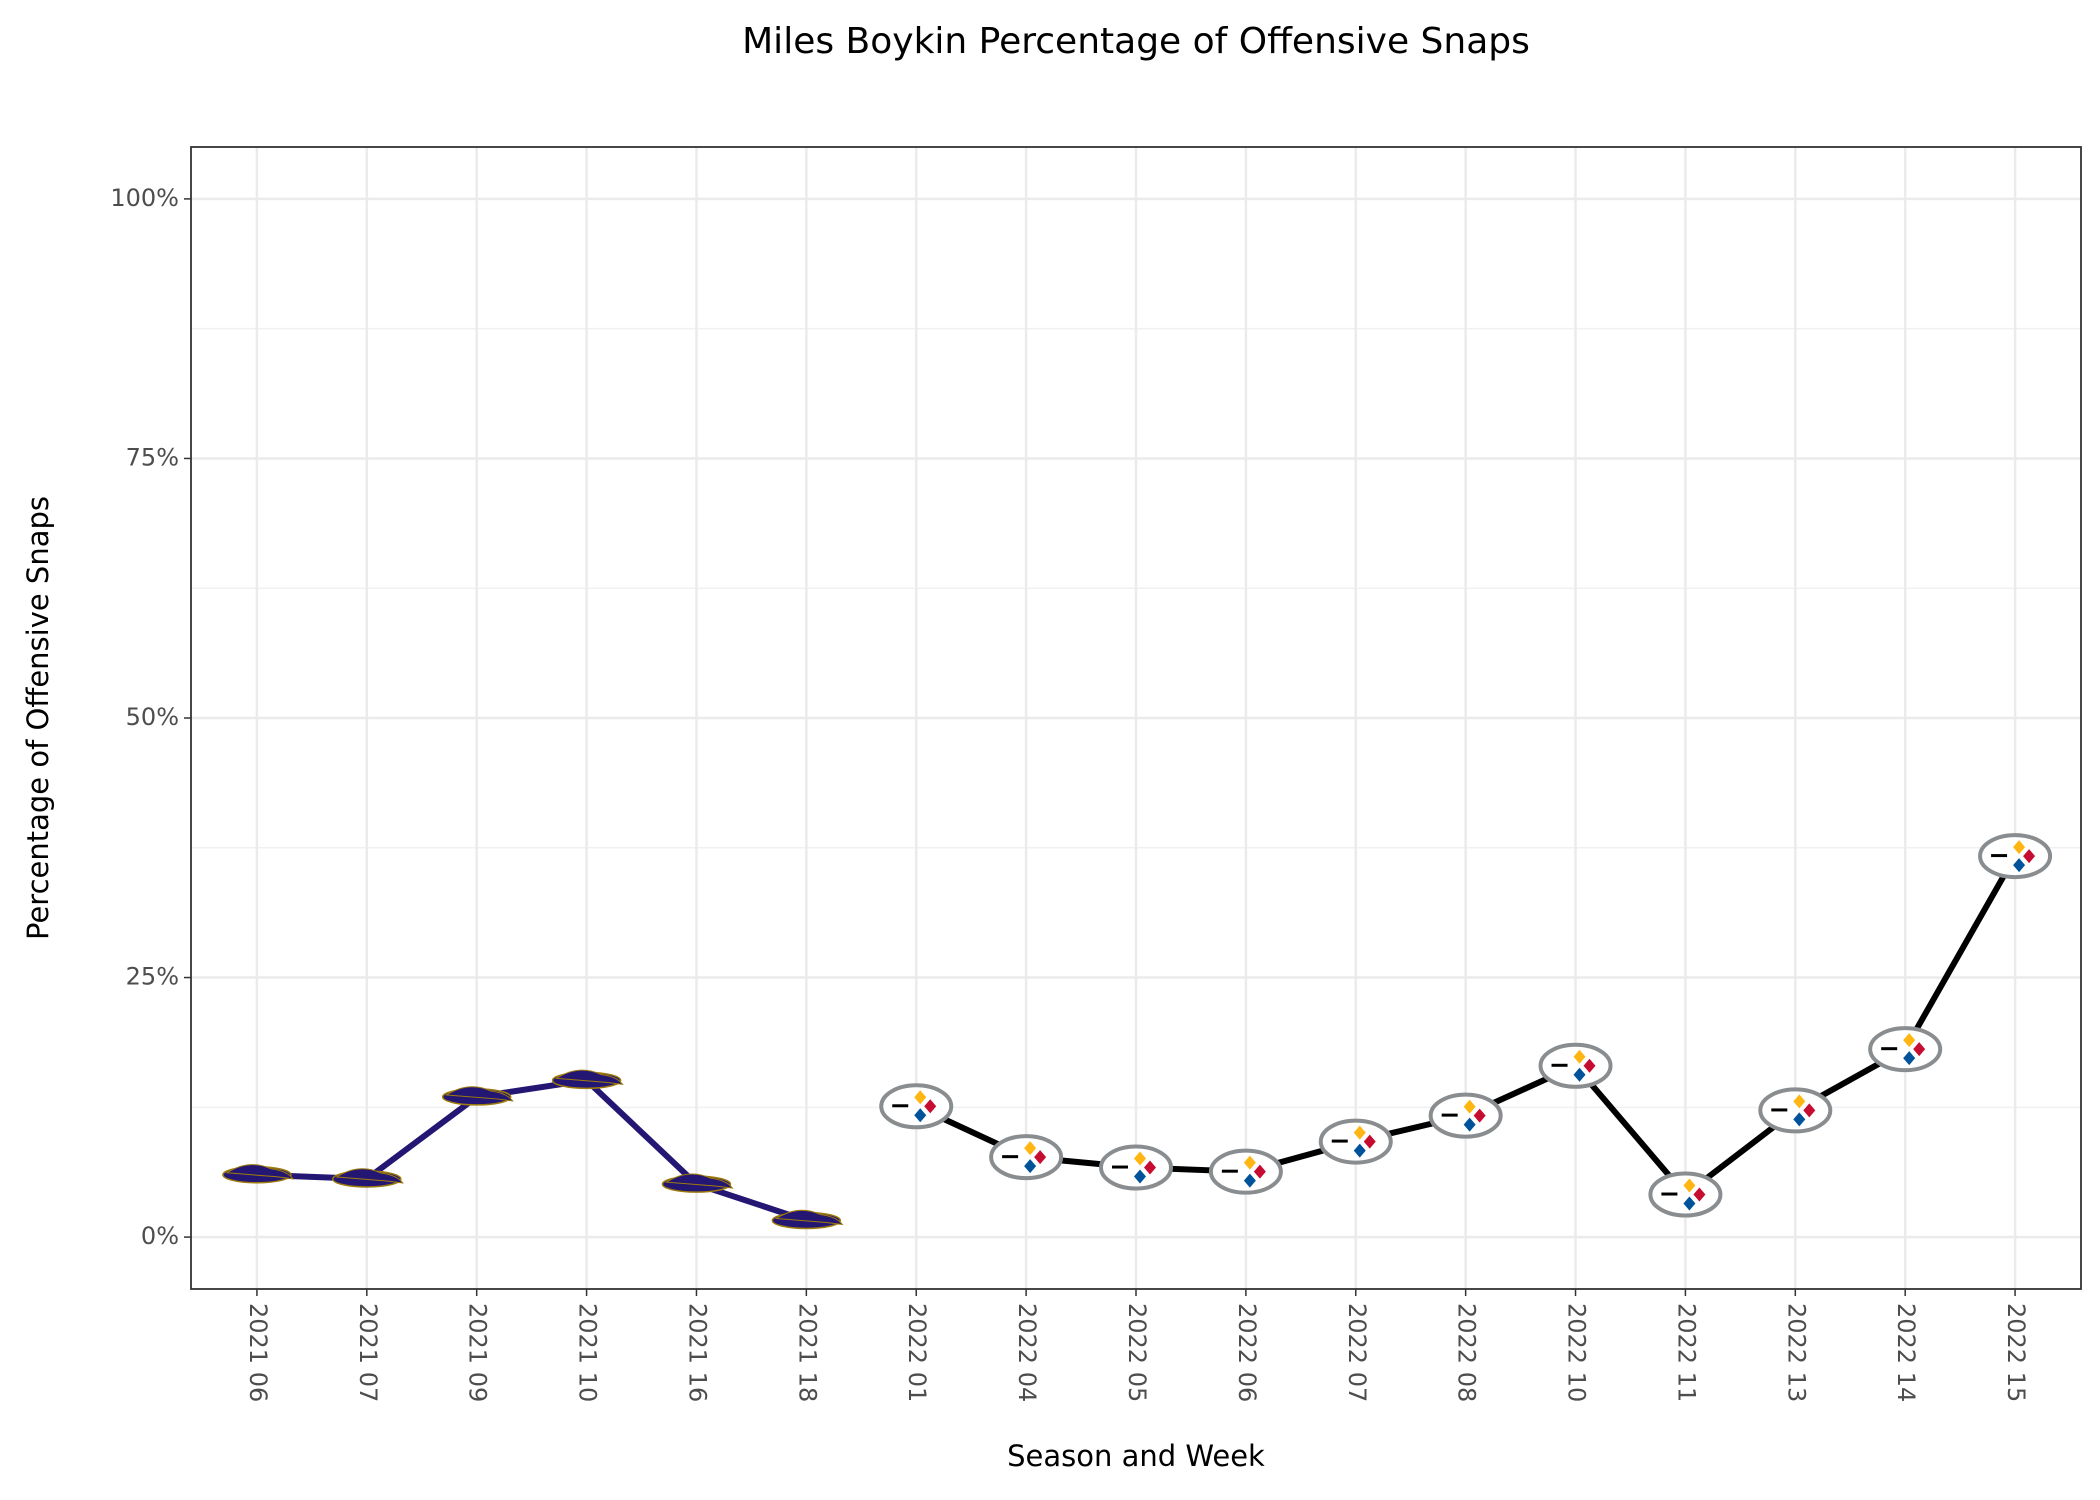 The height and width of the screenshot is (1500, 2100). I want to click on x-tick-label: 2022 10, so click(1577, 1352).